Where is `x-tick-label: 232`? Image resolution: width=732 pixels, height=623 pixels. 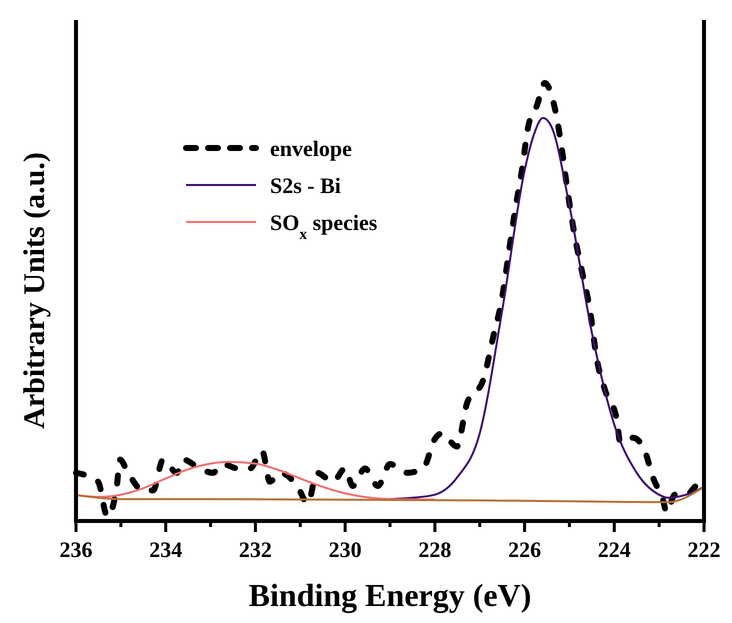
x-tick-label: 232 is located at coordinates (255, 549).